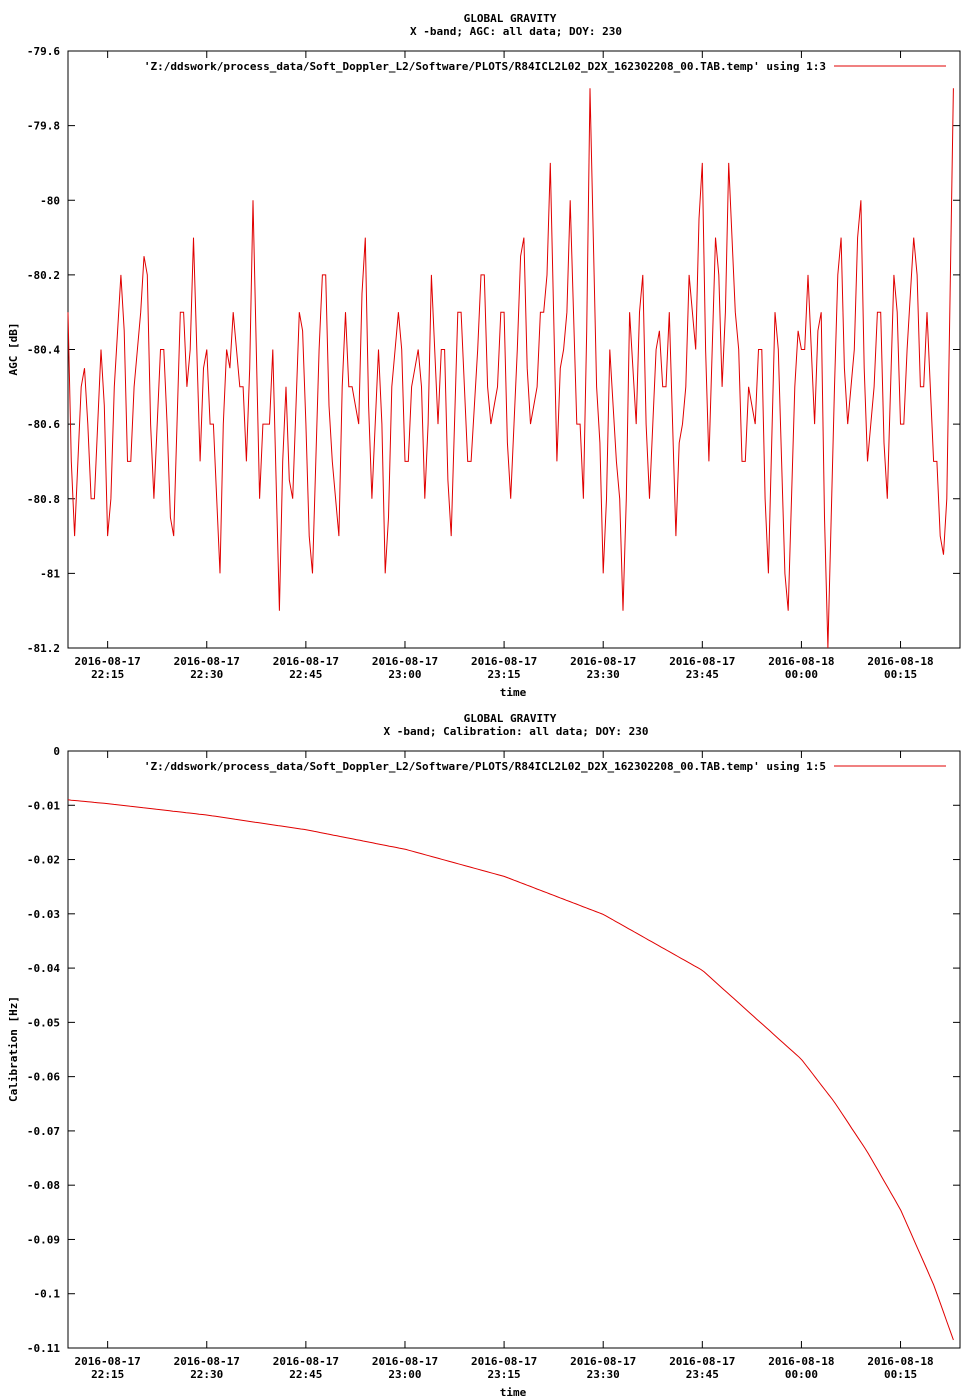 The height and width of the screenshot is (1400, 980). I want to click on calibration-y-tick-label: -0.07, so click(43, 1131).